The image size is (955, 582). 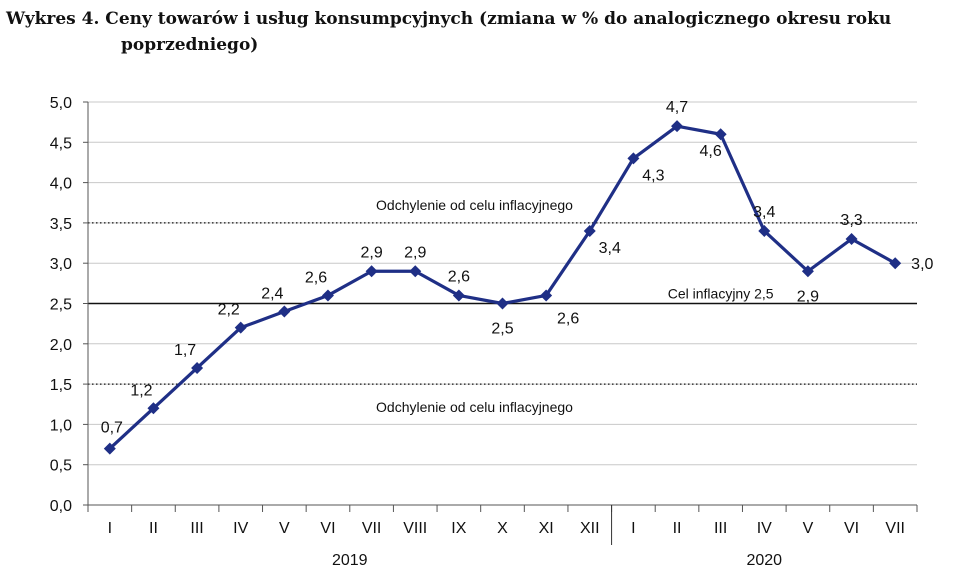 What do you see at coordinates (61, 345) in the screenshot?
I see `y-tick-label: 2,0` at bounding box center [61, 345].